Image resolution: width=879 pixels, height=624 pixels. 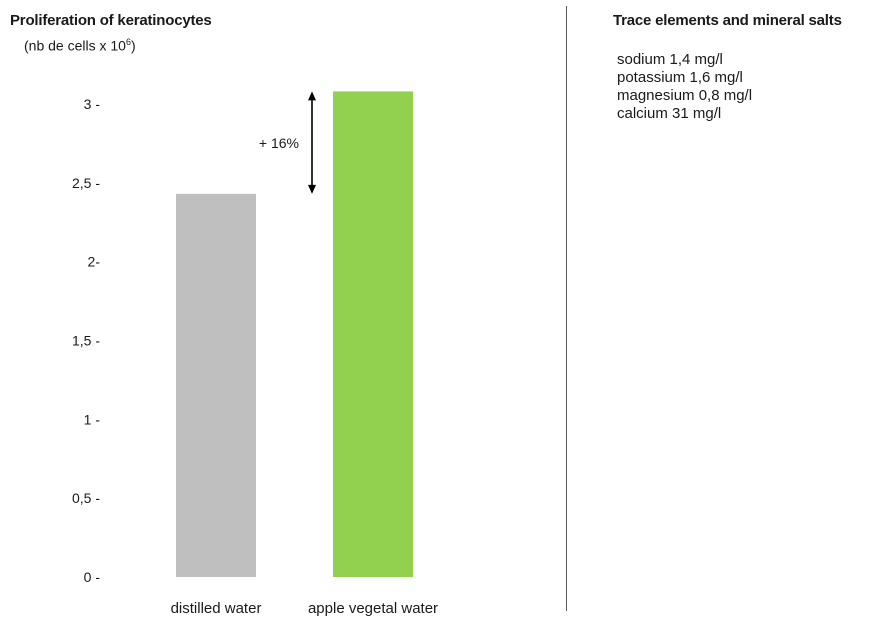 What do you see at coordinates (75, 45) in the screenshot?
I see `y-axis-label-main: (nb de cells x 10` at bounding box center [75, 45].